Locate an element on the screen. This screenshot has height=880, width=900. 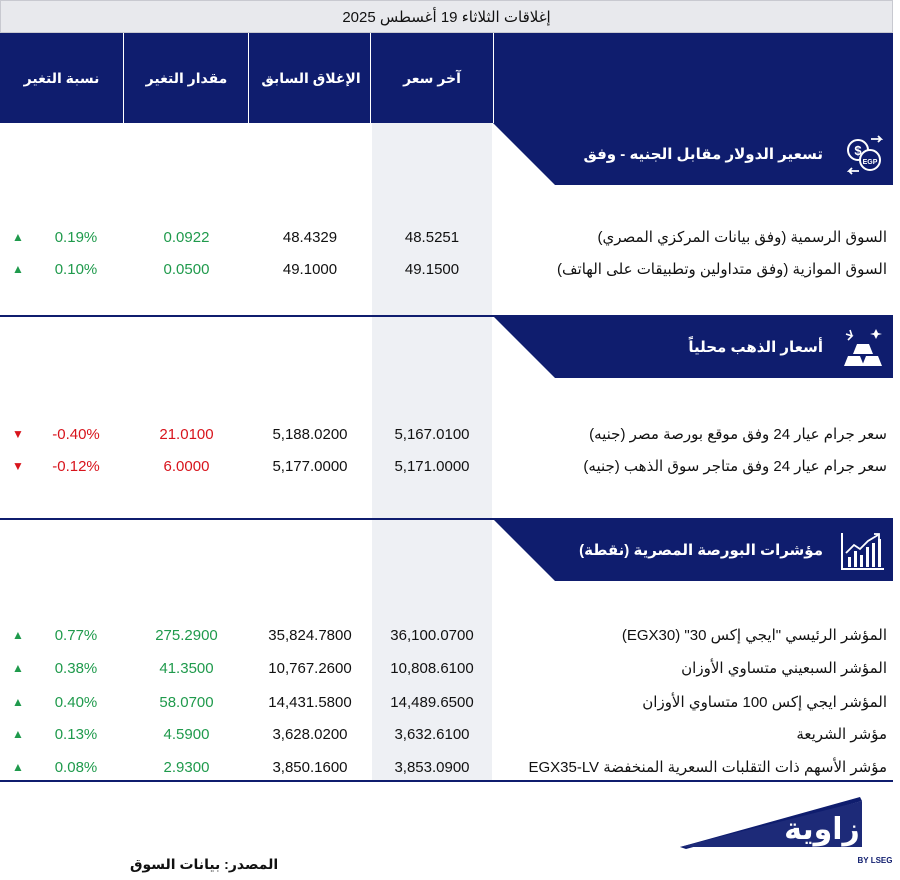
row-pct: 0.77% is located at coordinates (76, 635).